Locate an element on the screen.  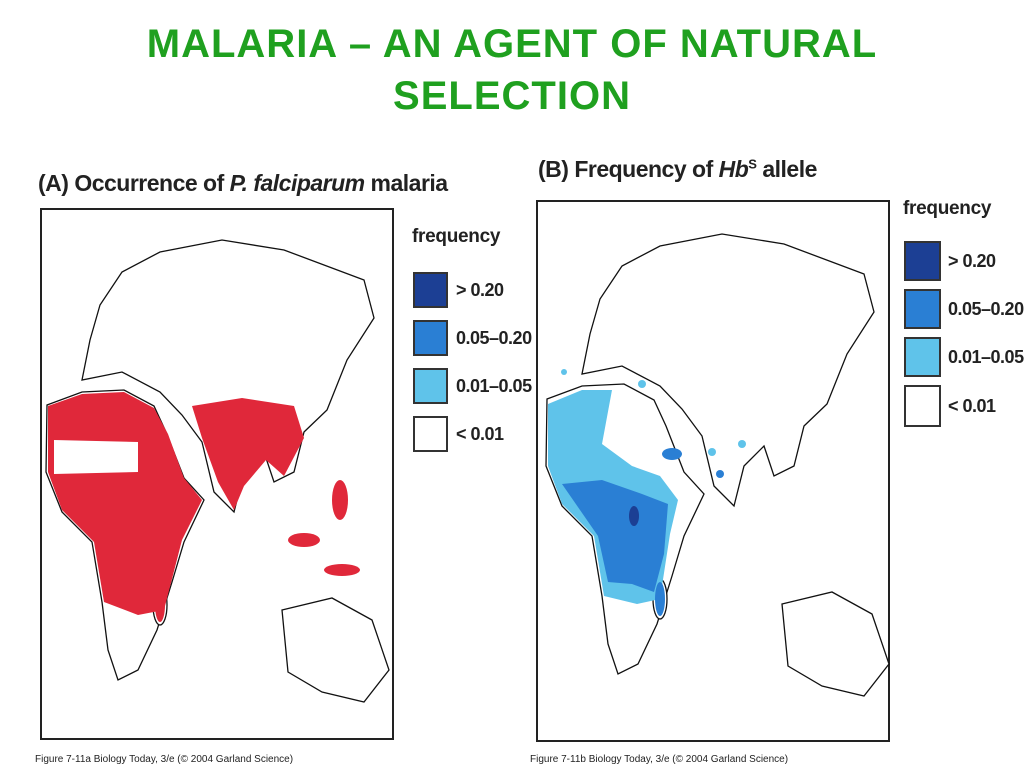
title-text: allele is located at coordinates (786, 169).